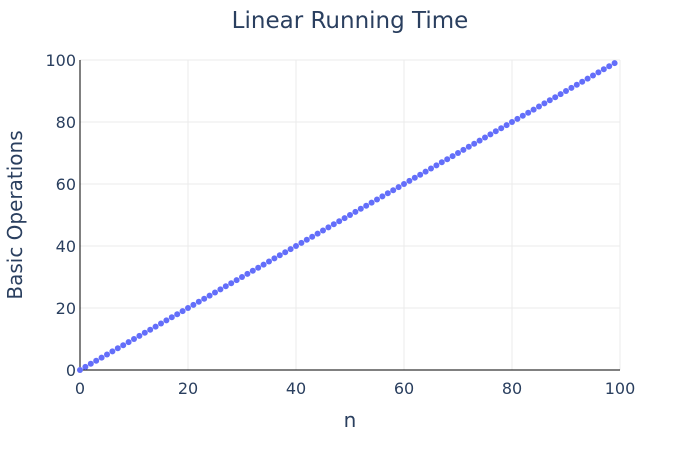 The height and width of the screenshot is (450, 700). I want to click on chart-title: Linear Running Time, so click(350, 21).